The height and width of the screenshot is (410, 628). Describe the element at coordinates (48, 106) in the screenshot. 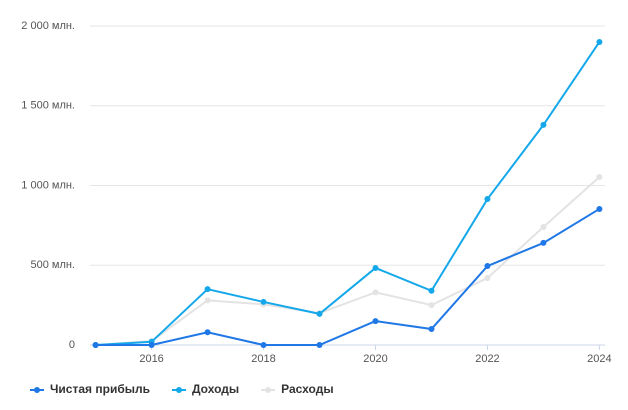

I see `y-tick-label: 1 500 млн.` at that location.